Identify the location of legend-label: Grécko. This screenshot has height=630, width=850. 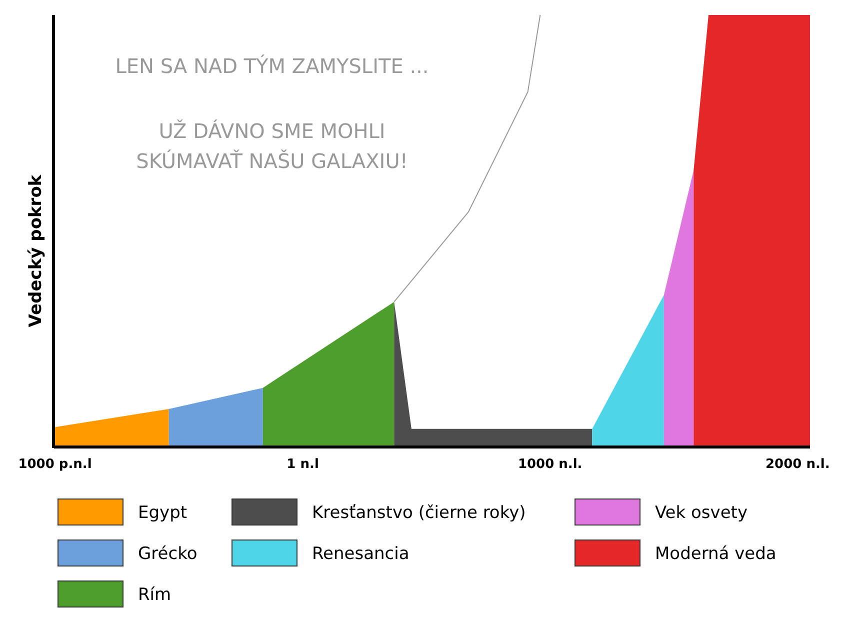
(168, 554).